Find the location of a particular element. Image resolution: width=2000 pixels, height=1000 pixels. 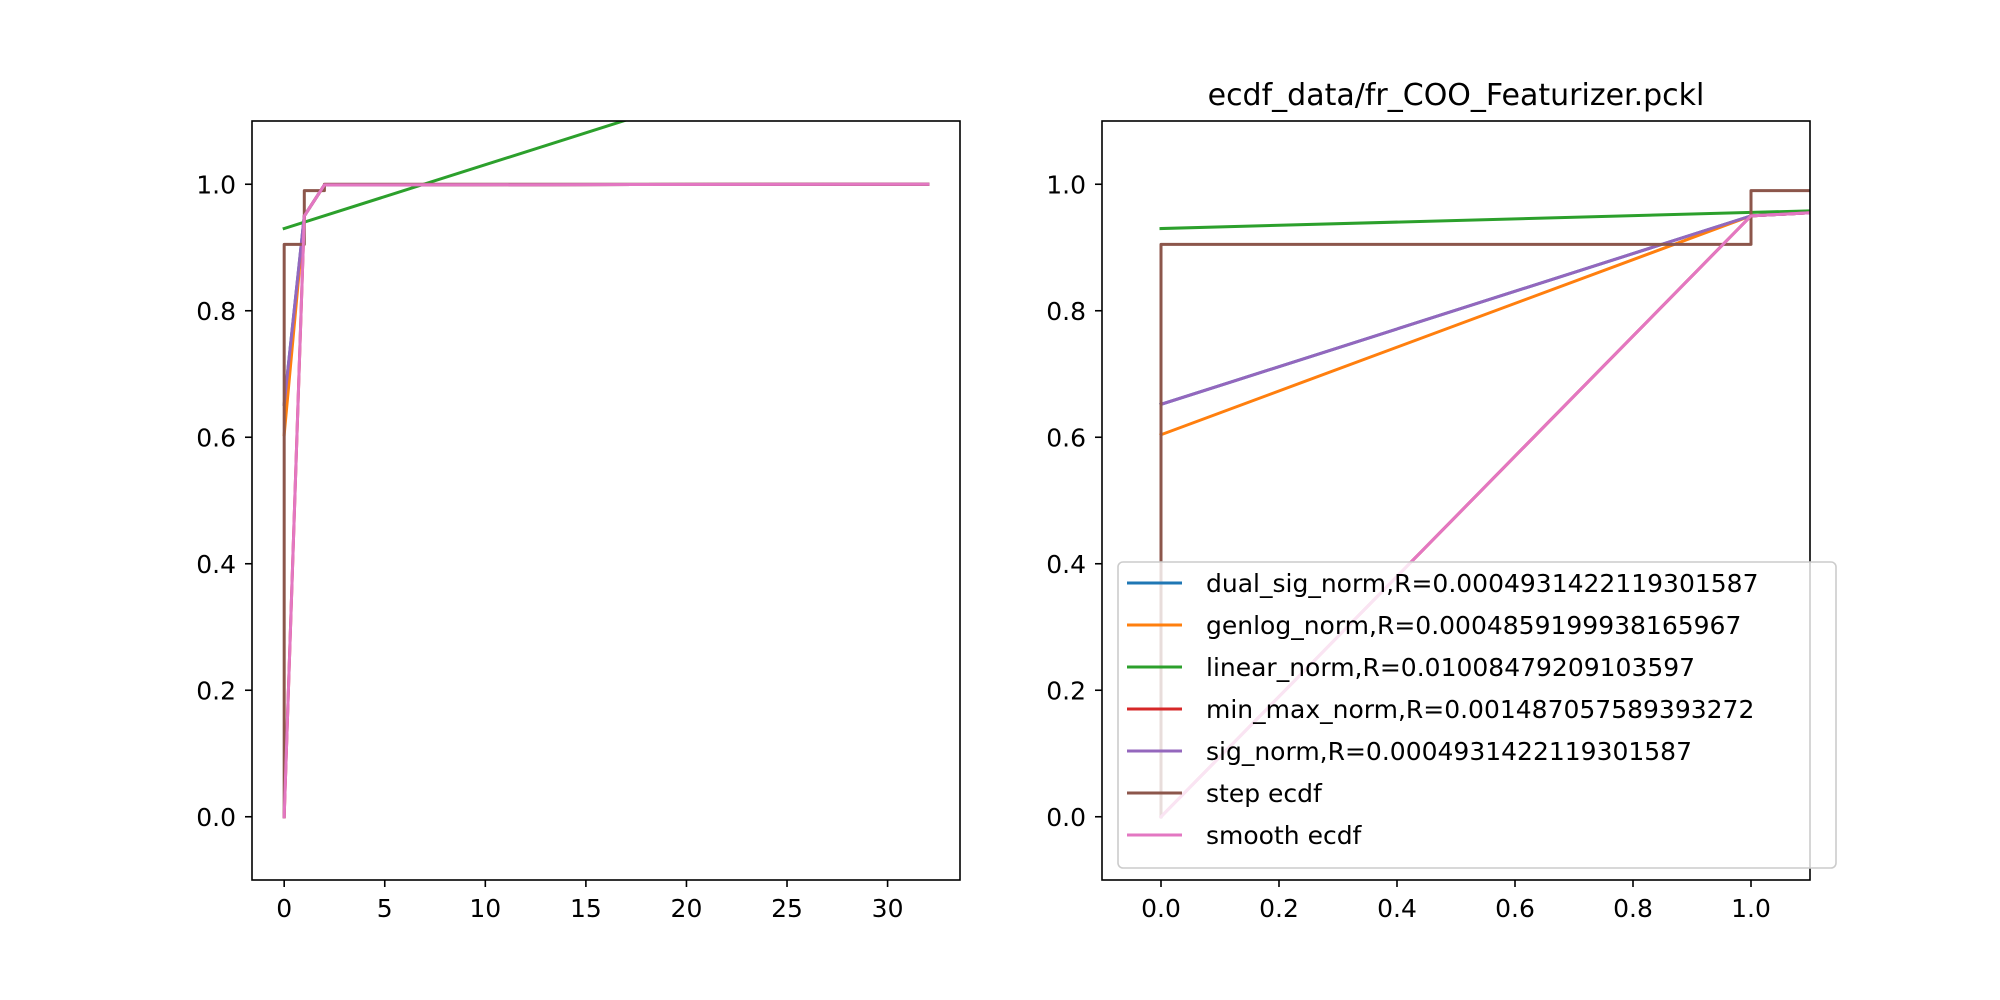

legend-label: dual_sig_norm,R=0.0004931422119301587 is located at coordinates (1482, 583).